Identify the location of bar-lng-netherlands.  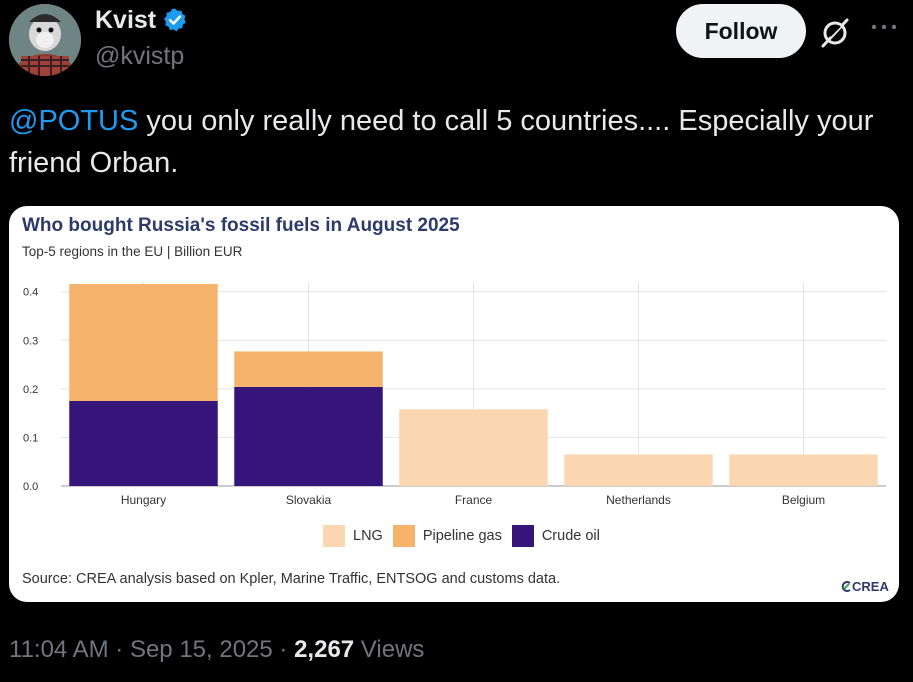
(638, 470).